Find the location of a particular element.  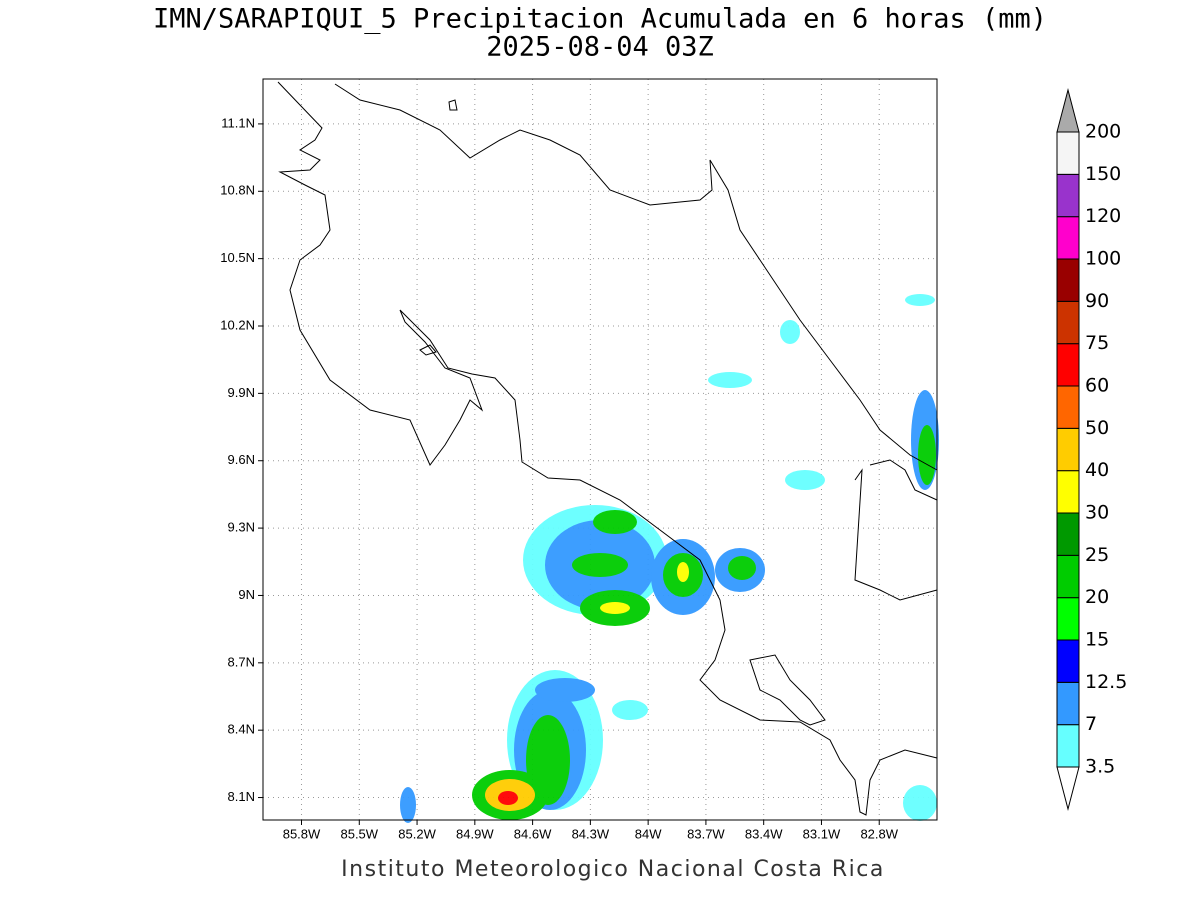

y-tick-label: 8.1N is located at coordinates (241, 796).